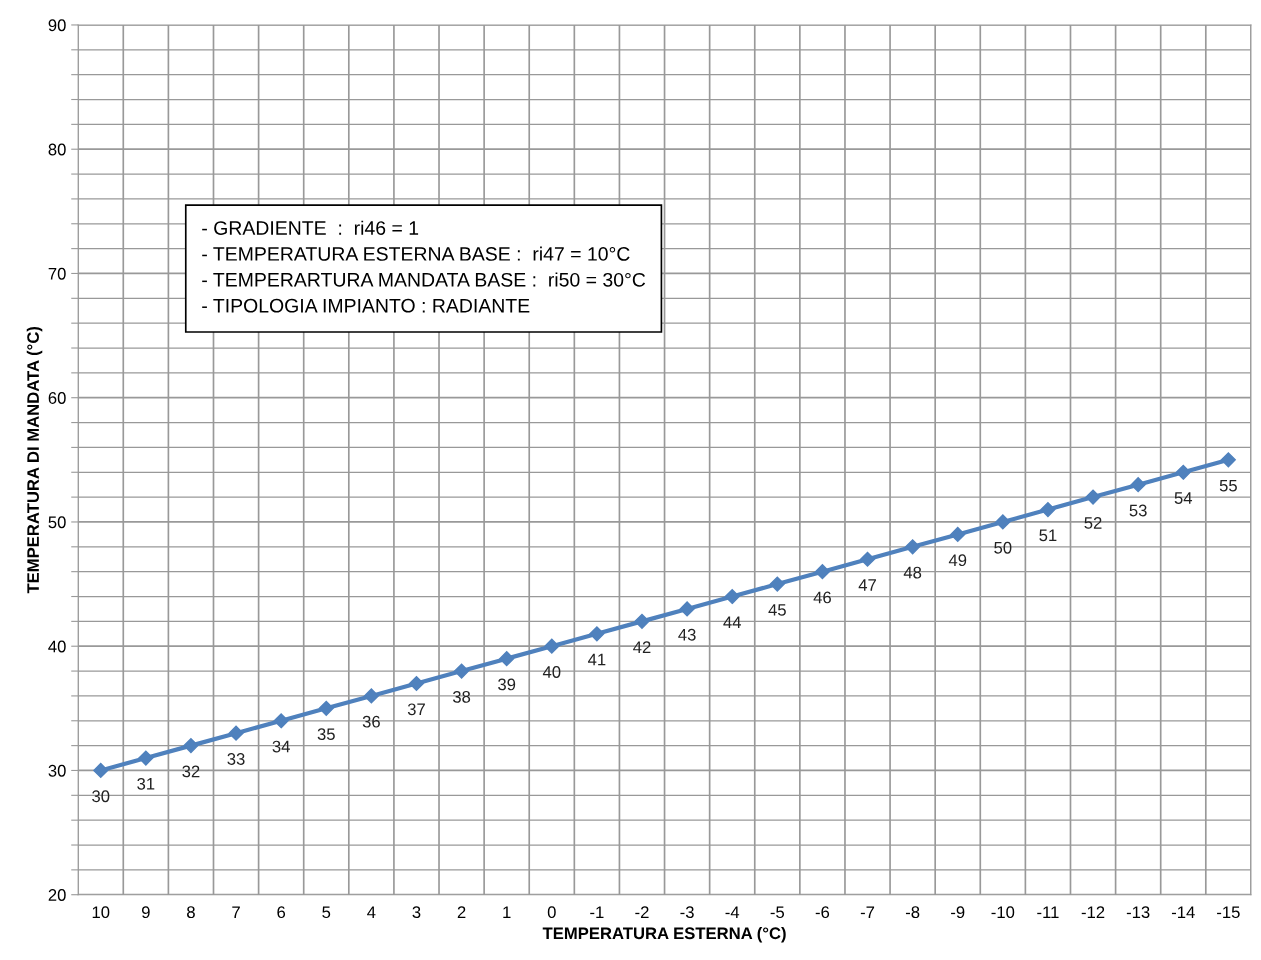 The height and width of the screenshot is (960, 1261). I want to click on x-tick-label: 10, so click(101, 912).